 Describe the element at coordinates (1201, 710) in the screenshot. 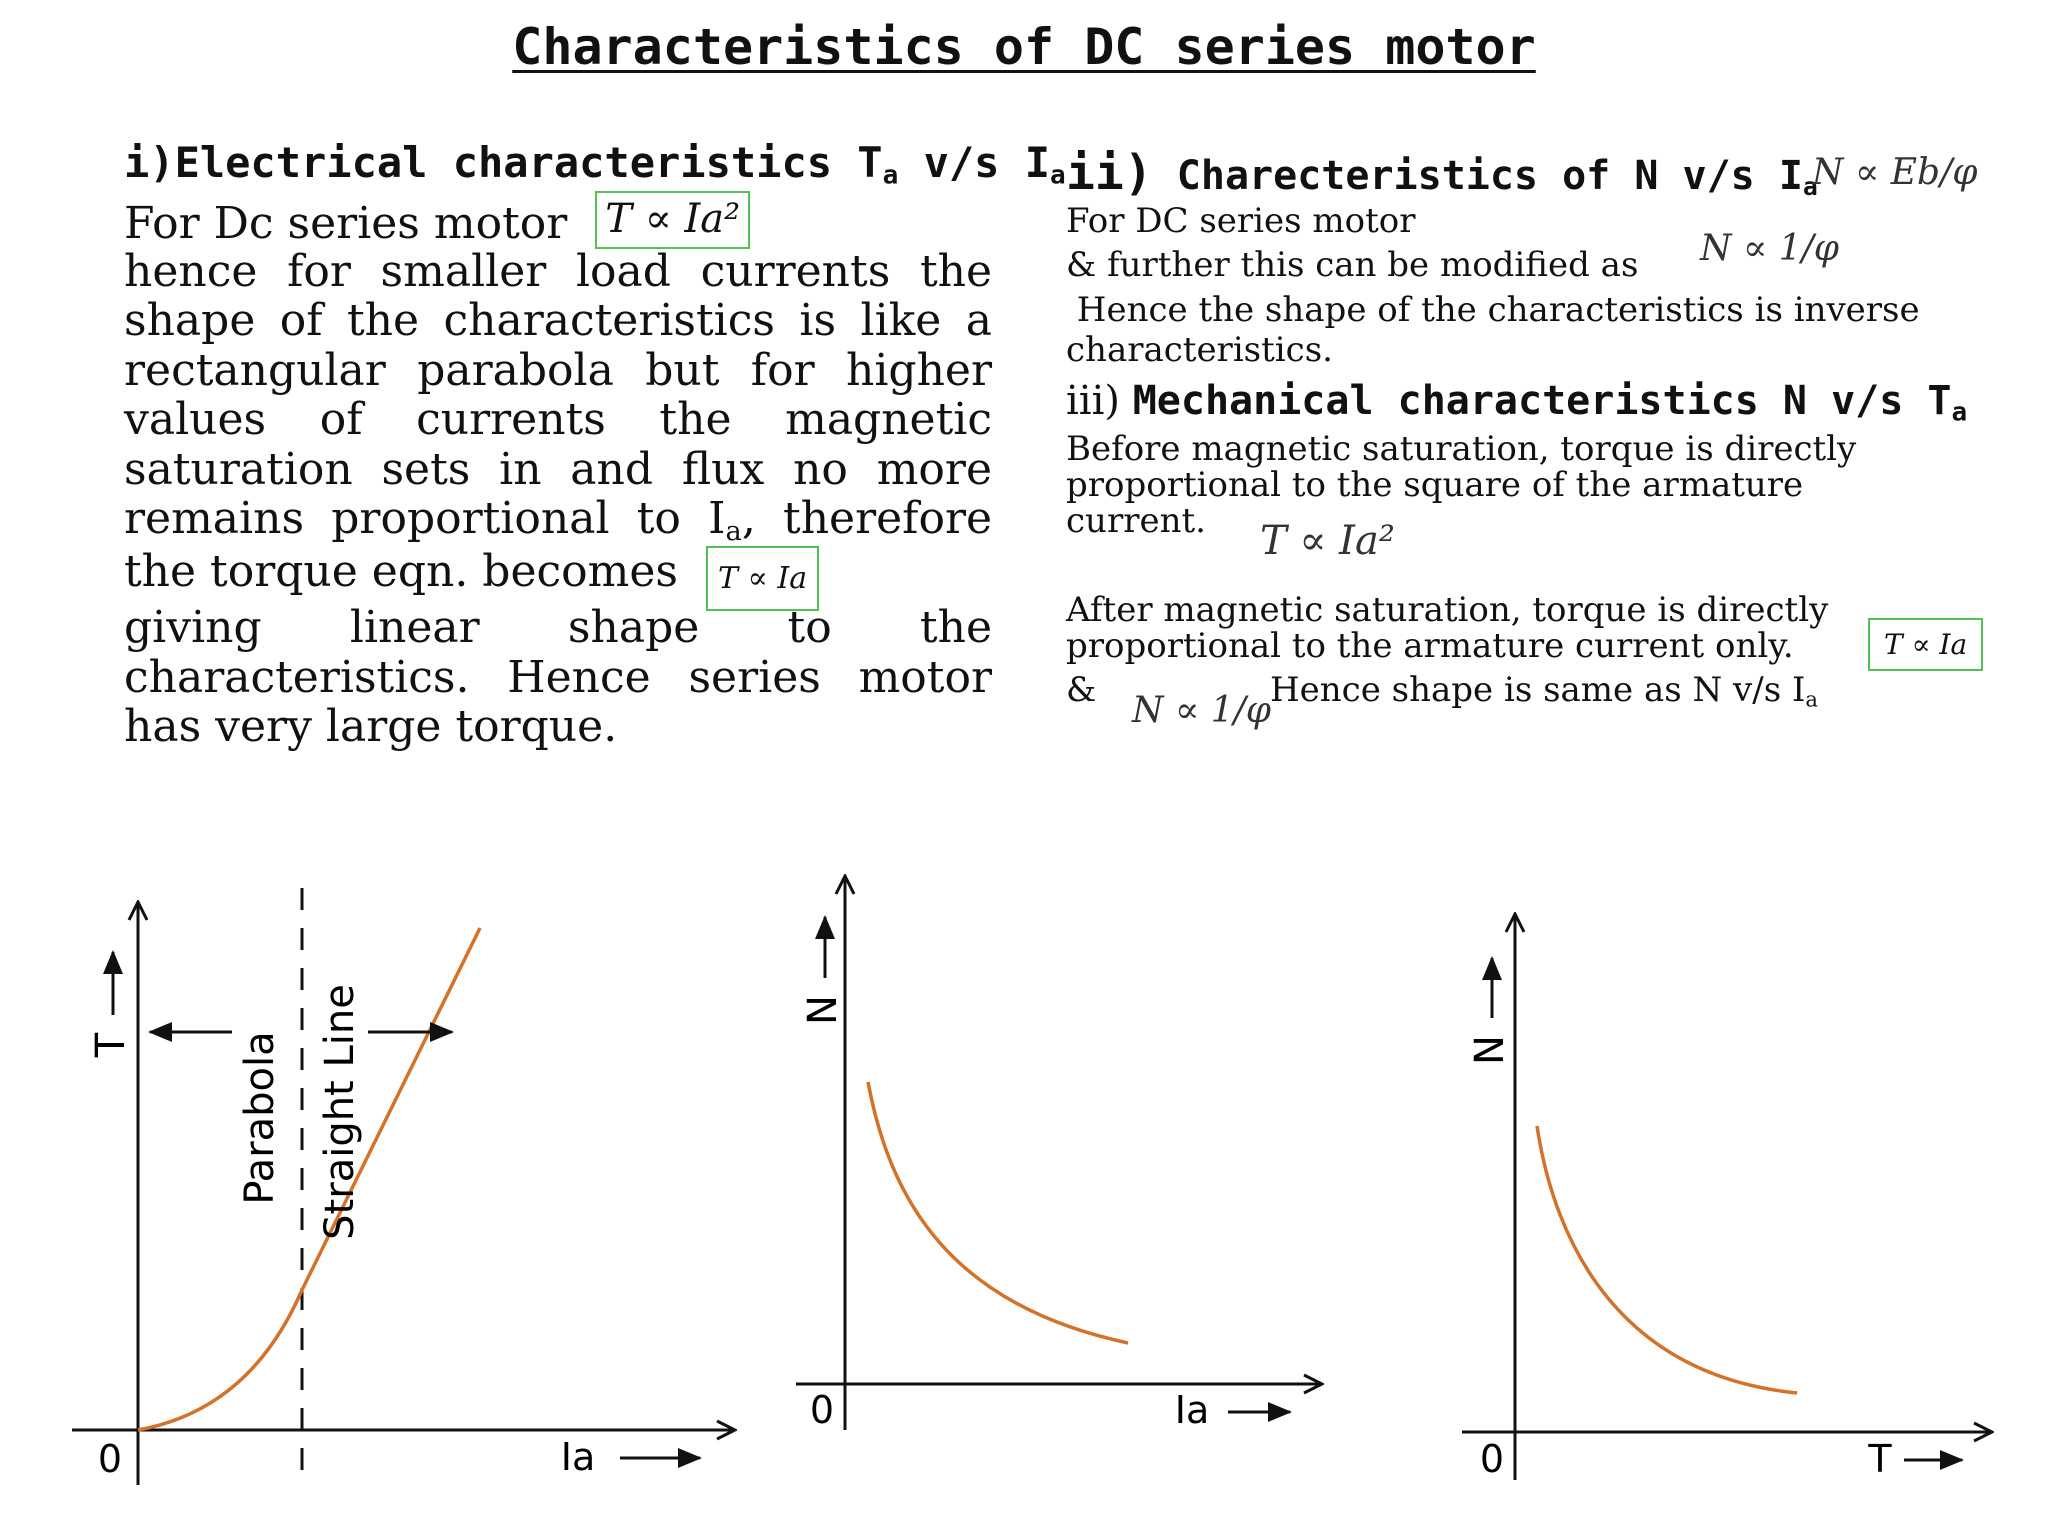

I see `formula-n-prop-inv-phi-2: N ∝ 1/φ` at that location.